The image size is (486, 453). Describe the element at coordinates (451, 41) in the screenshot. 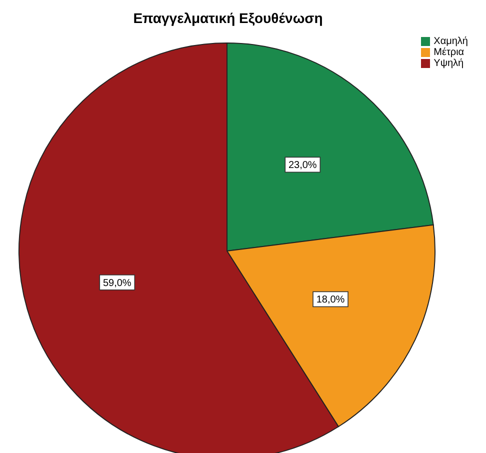

I see `legend-label: Χαμηλή` at that location.